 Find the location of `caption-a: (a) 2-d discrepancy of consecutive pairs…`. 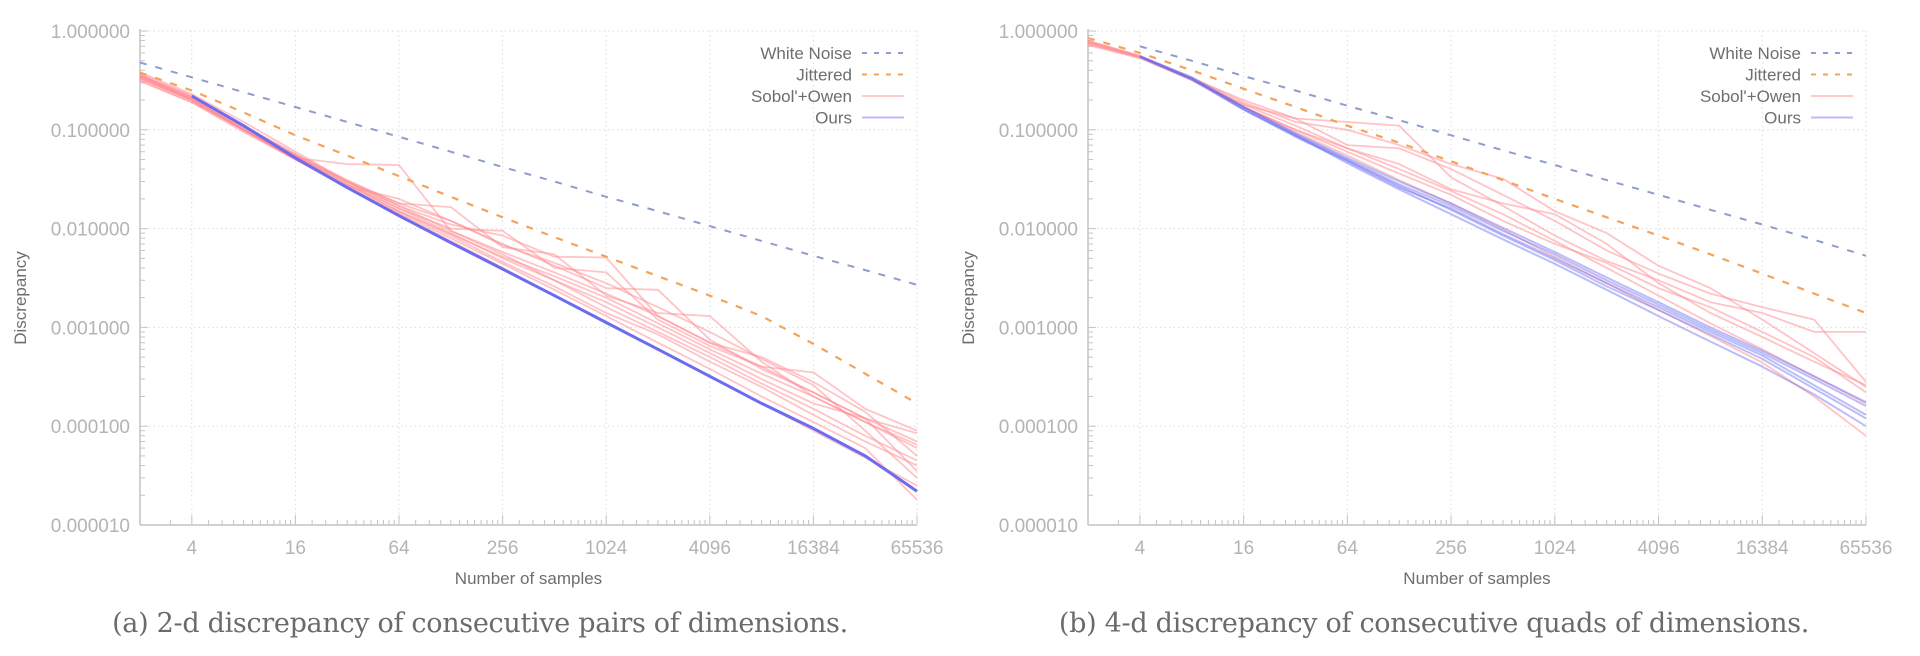

caption-a: (a) 2-d discrepancy of consecutive pairs… is located at coordinates (480, 623).